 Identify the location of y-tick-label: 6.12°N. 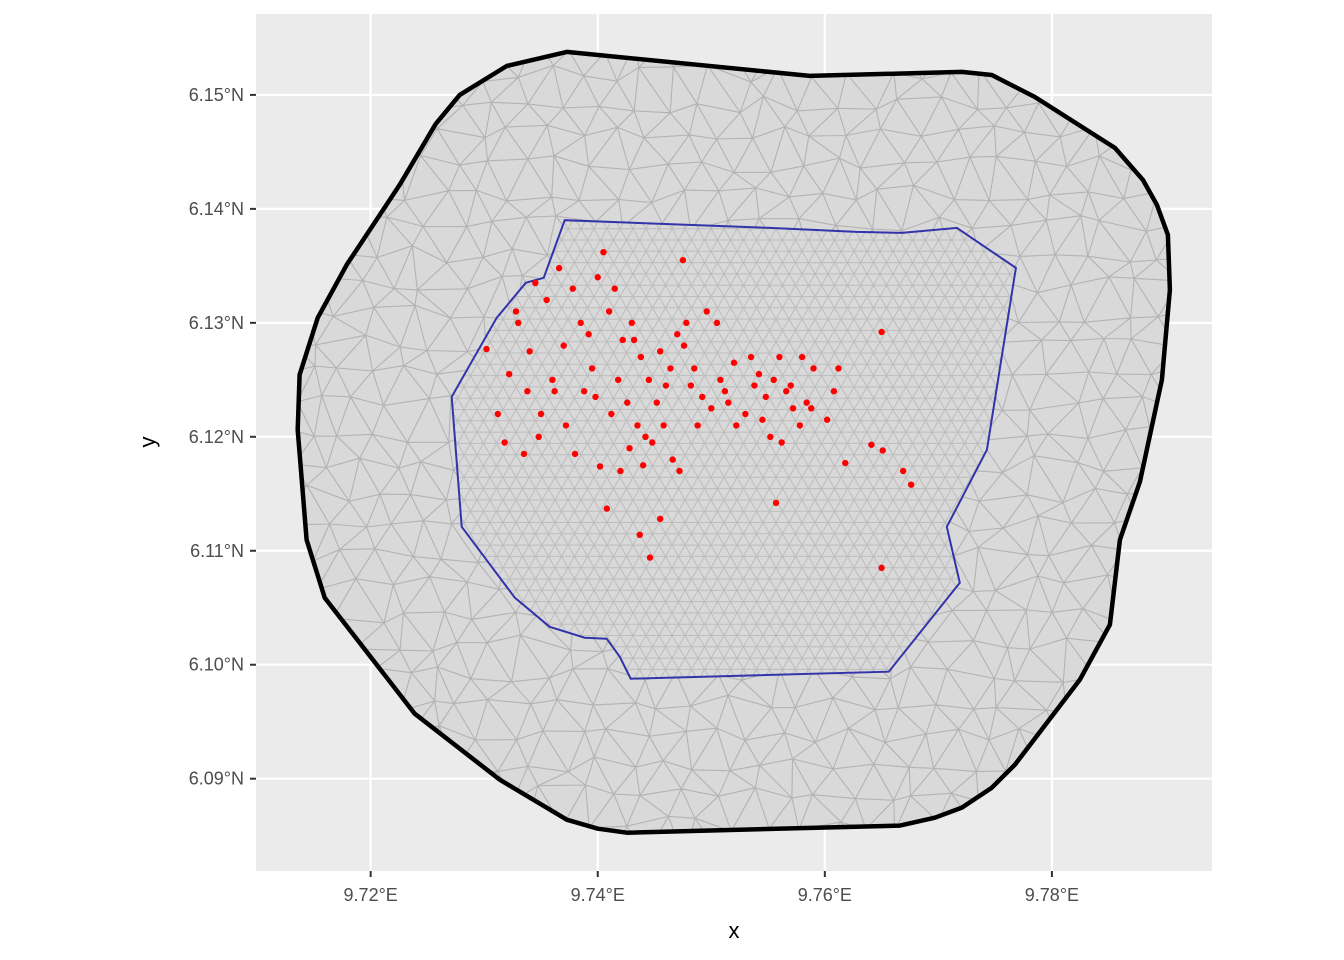
(216, 437).